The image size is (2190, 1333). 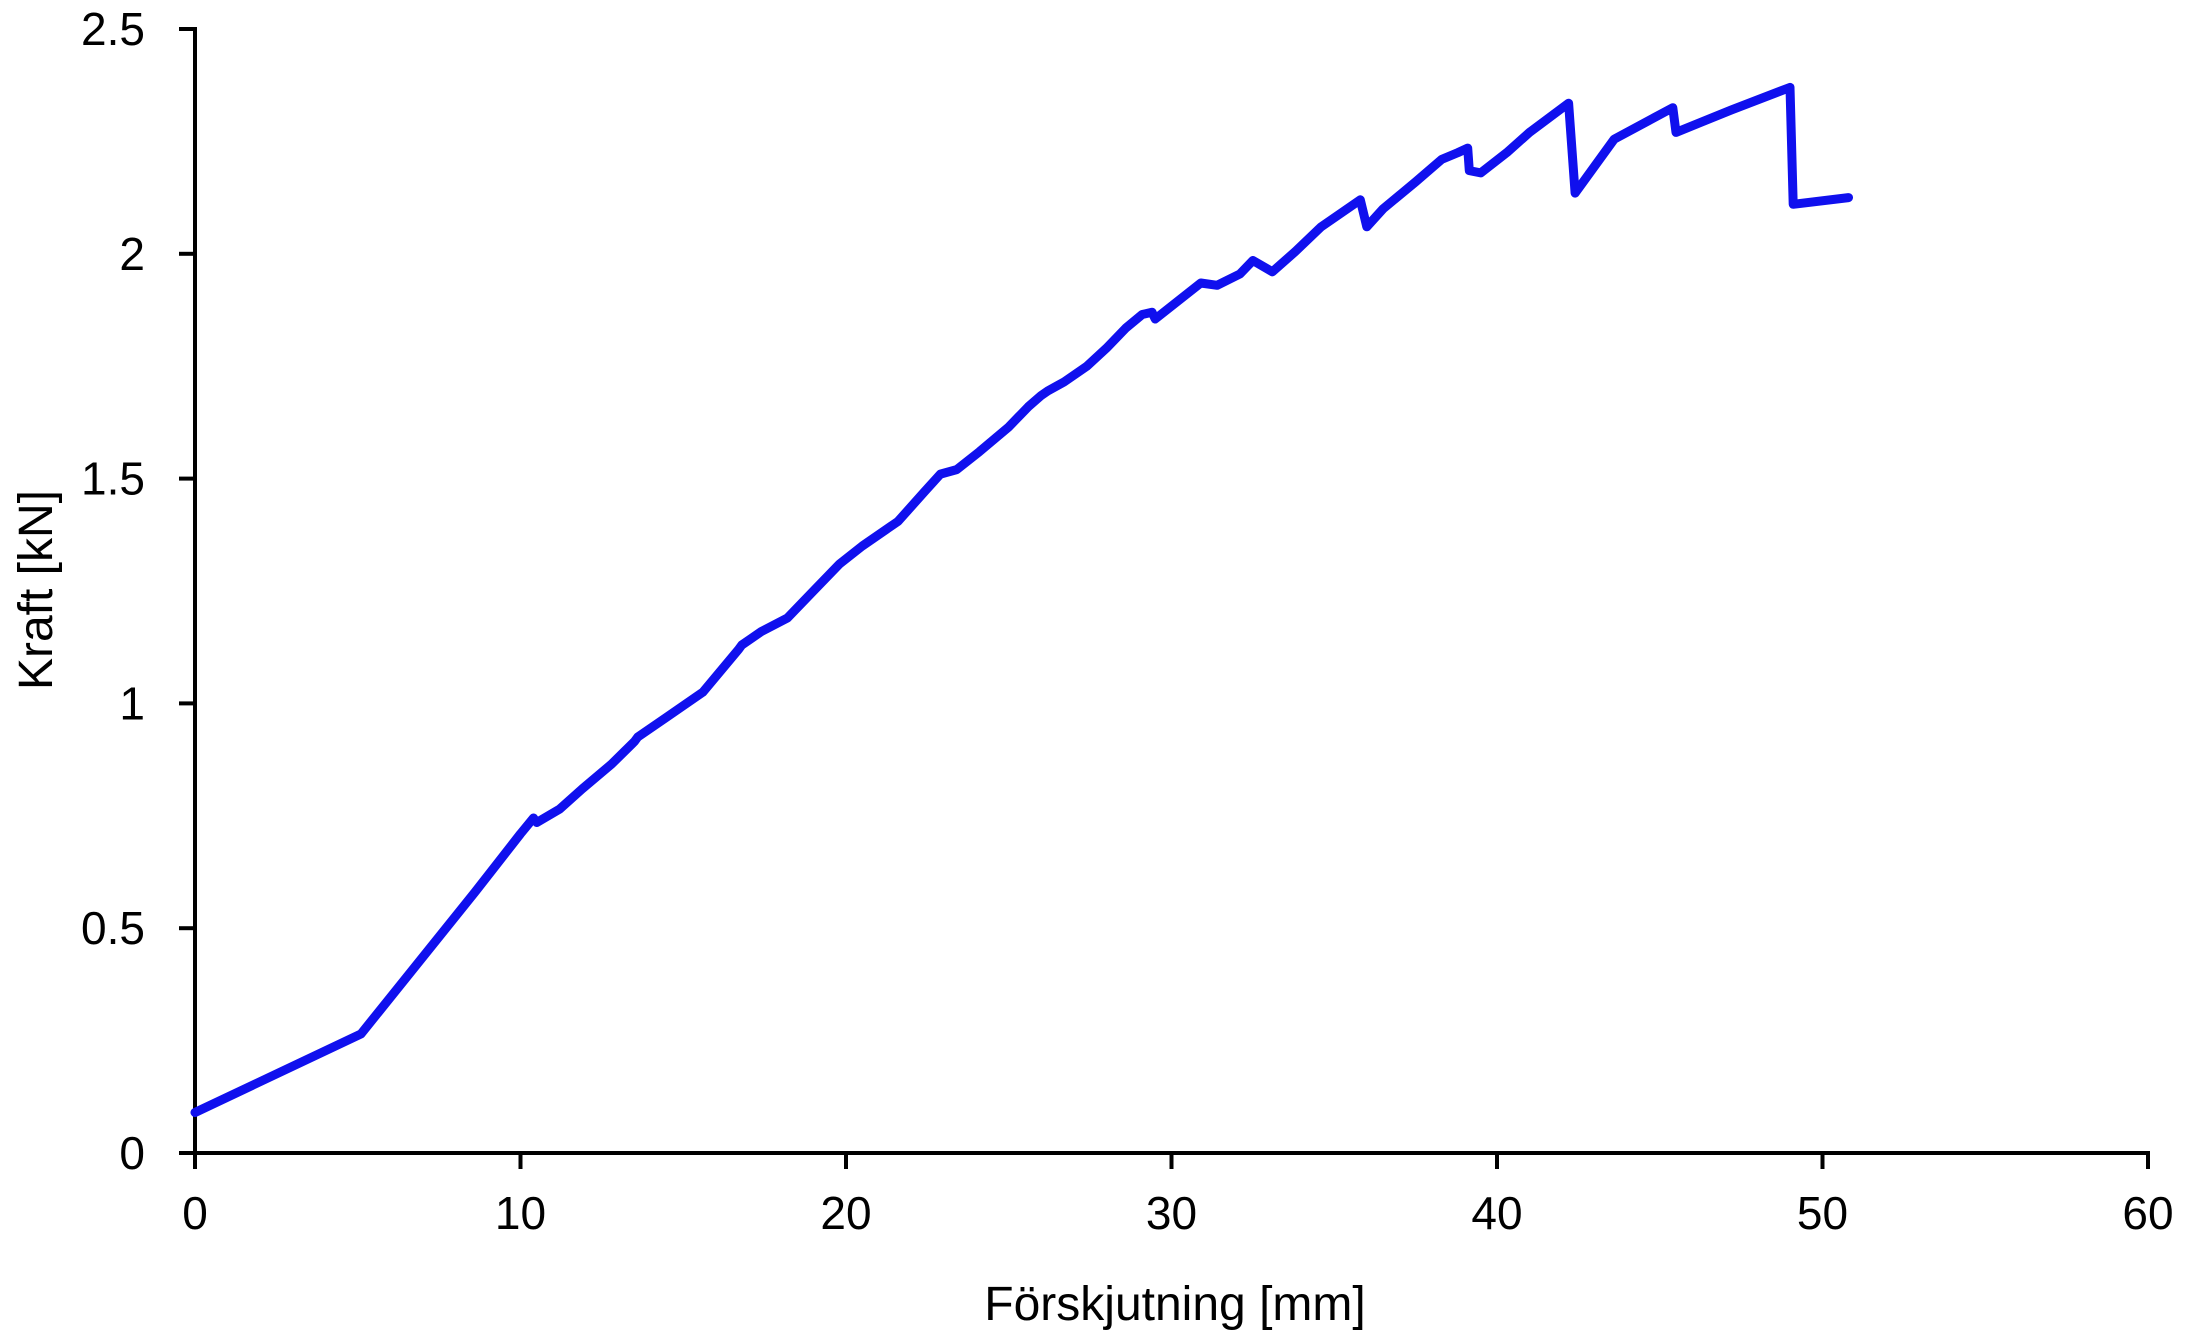 I want to click on x-tick-labels: 0 10 20 30 40 50 60, so click(x=1177, y=1213).